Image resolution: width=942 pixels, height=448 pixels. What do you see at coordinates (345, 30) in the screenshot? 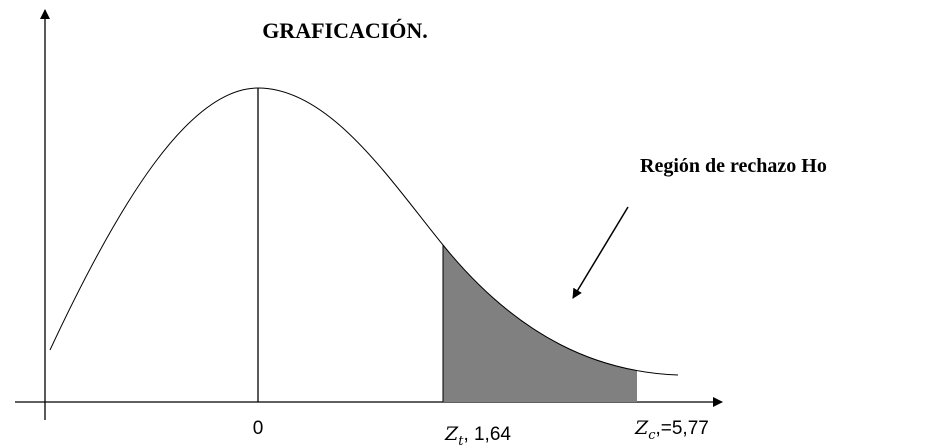
I see `title: GRAFICACIÓN.` at bounding box center [345, 30].